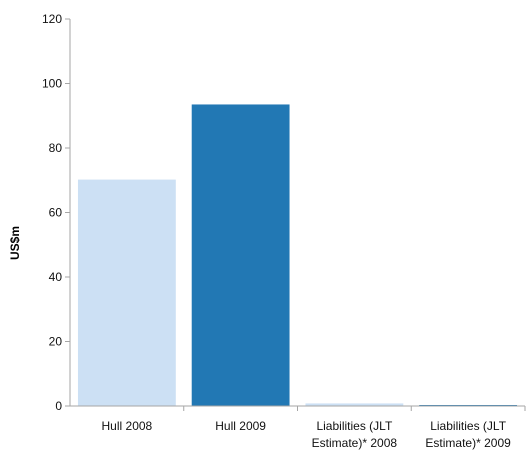 The image size is (532, 457). What do you see at coordinates (52, 84) in the screenshot?
I see `y-tick-label: 100` at bounding box center [52, 84].